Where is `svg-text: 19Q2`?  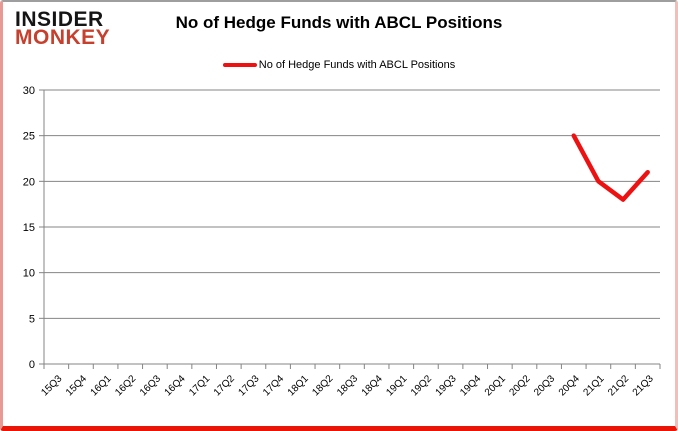 svg-text: 19Q2 is located at coordinates (421, 385).